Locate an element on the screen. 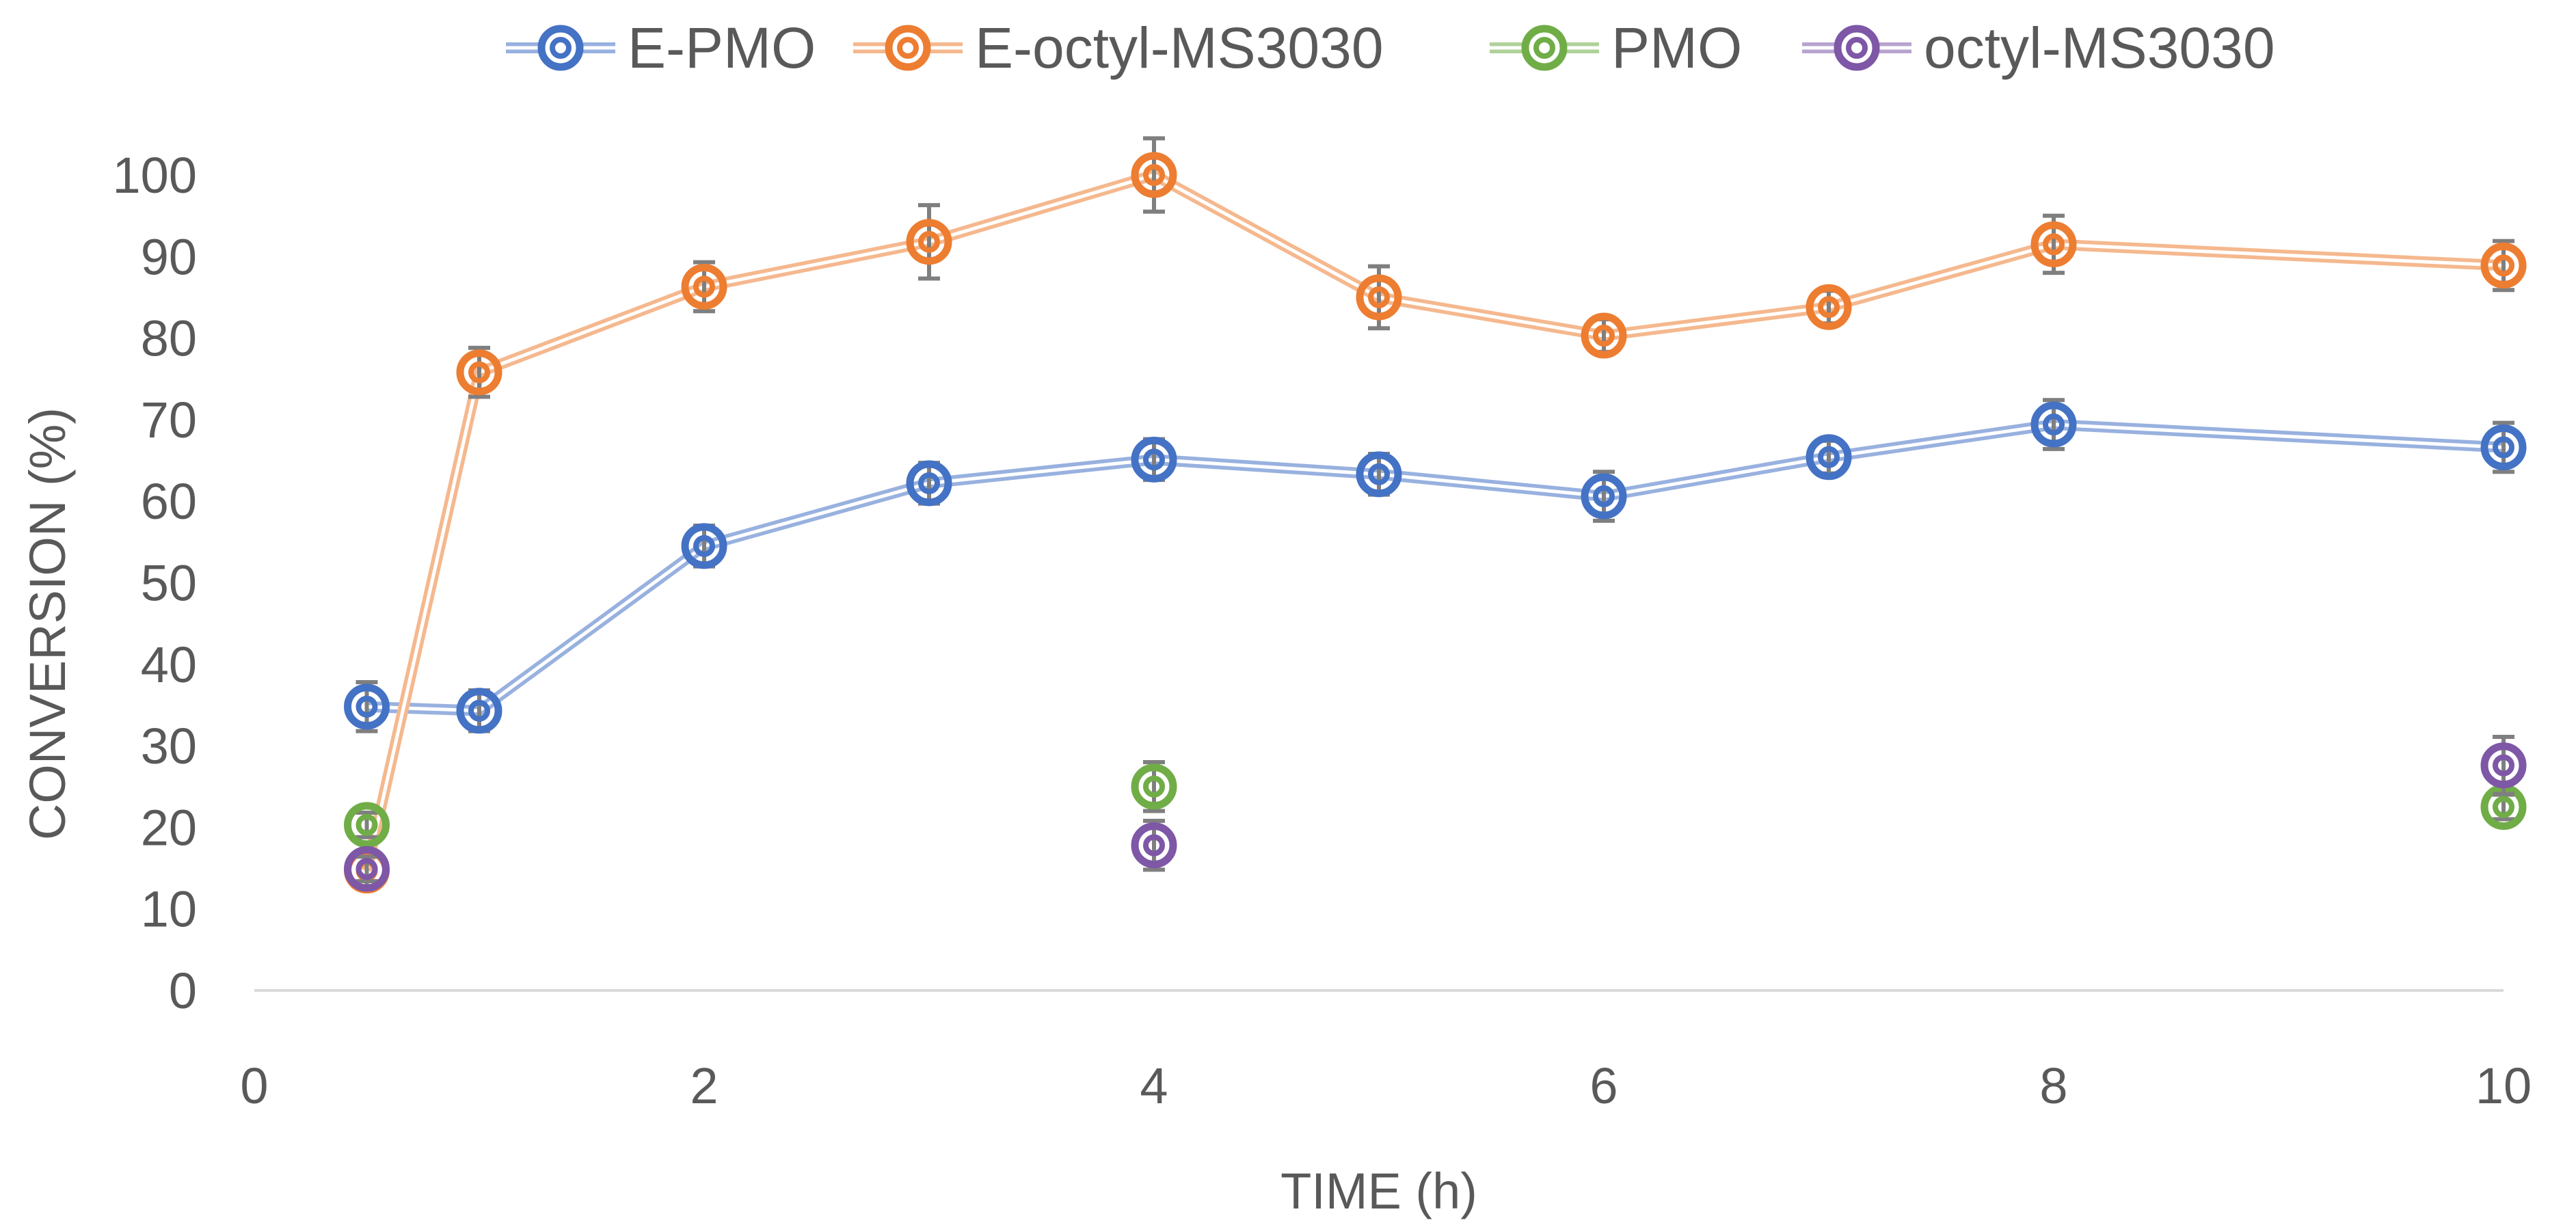 This screenshot has height=1229, width=2576. legend-item: octyl-MS3030 is located at coordinates (2038, 48).